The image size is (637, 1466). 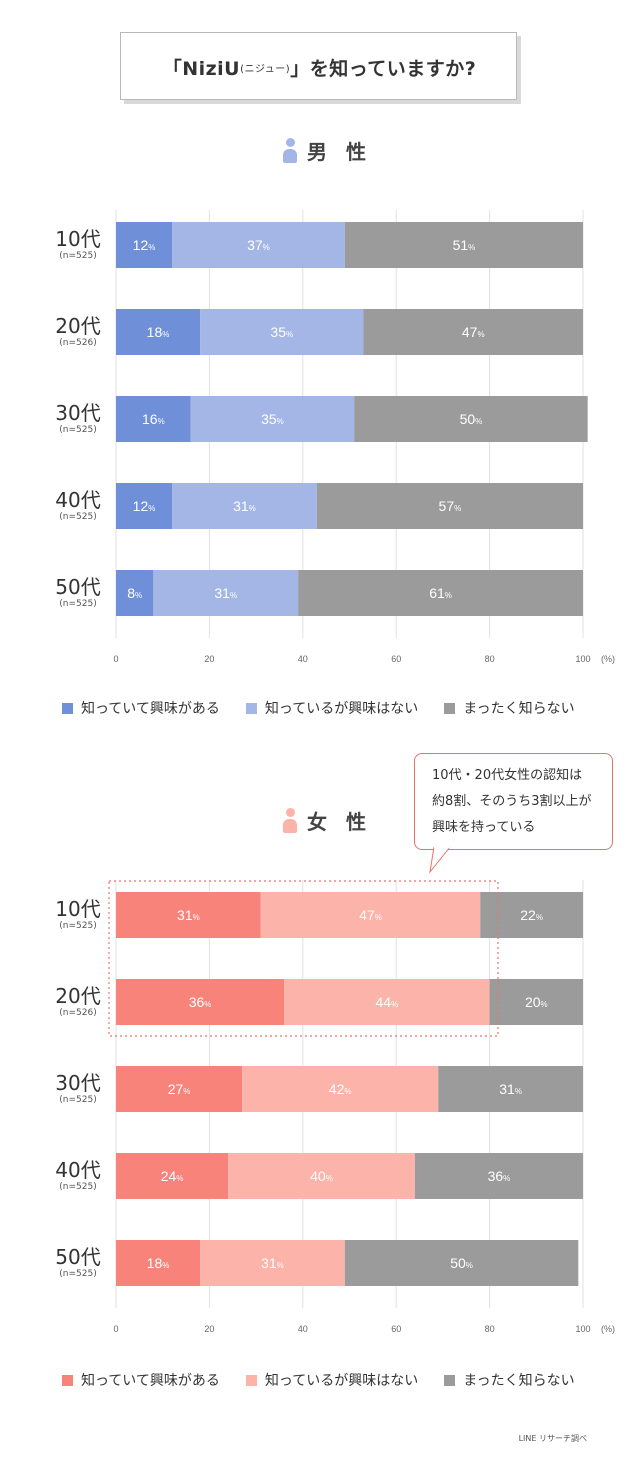 I want to click on data-label: 44%, so click(x=387, y=1002).